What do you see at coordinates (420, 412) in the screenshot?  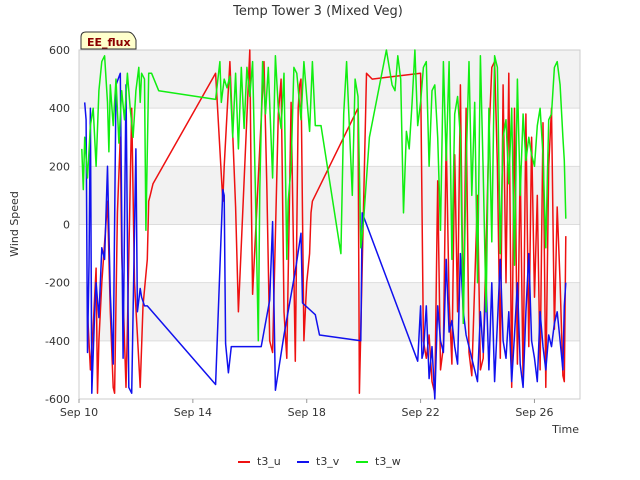 I see `x-tick-label: Sep 22` at bounding box center [420, 412].